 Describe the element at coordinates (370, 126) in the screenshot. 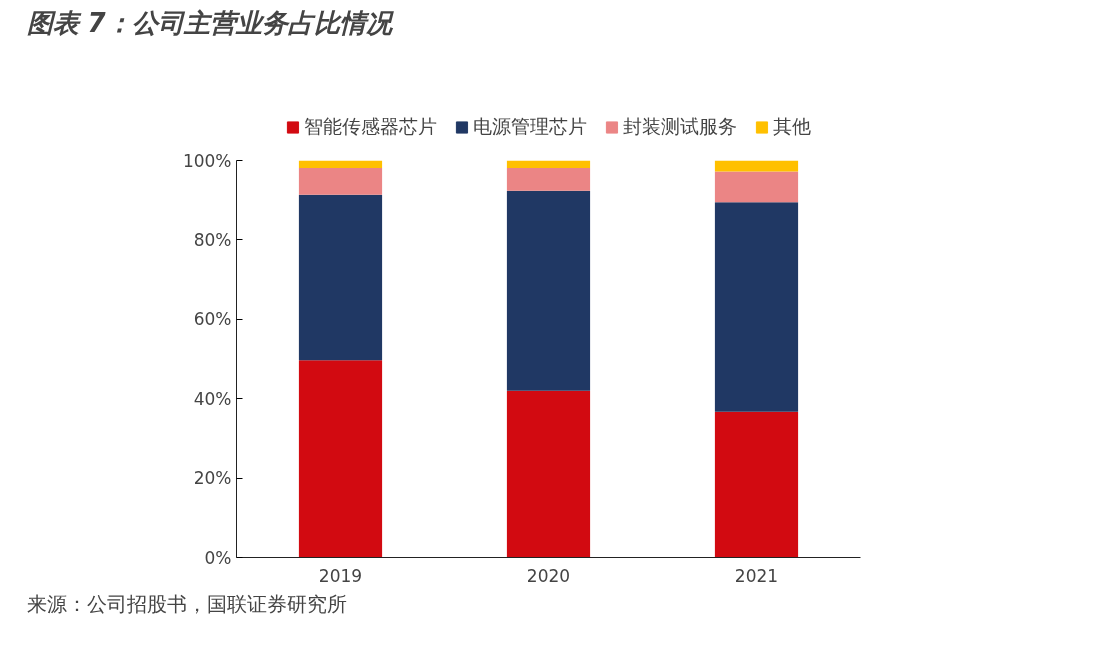

I see `legend-label: 智能传感器芯片` at that location.